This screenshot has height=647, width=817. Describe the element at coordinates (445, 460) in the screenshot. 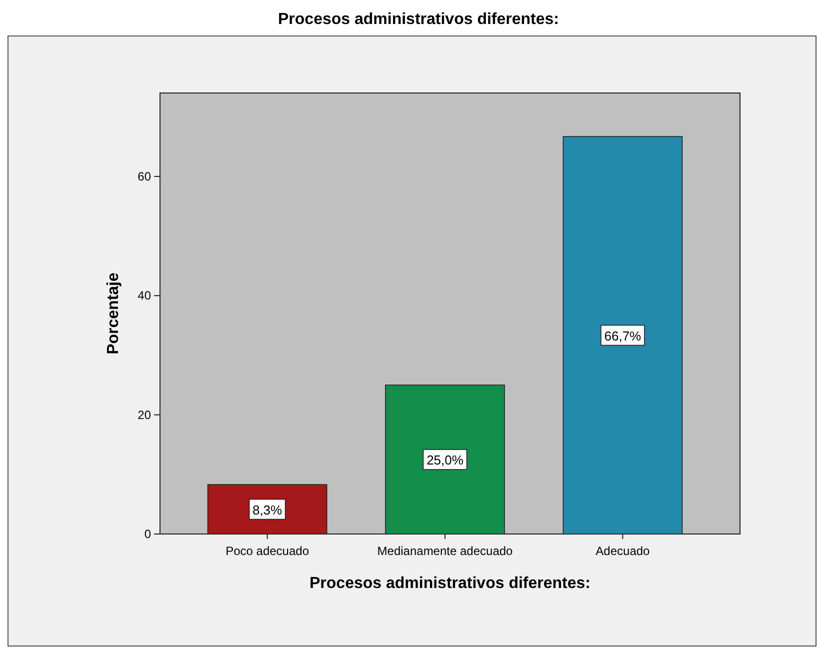

I see `data-label: 25,0%` at that location.